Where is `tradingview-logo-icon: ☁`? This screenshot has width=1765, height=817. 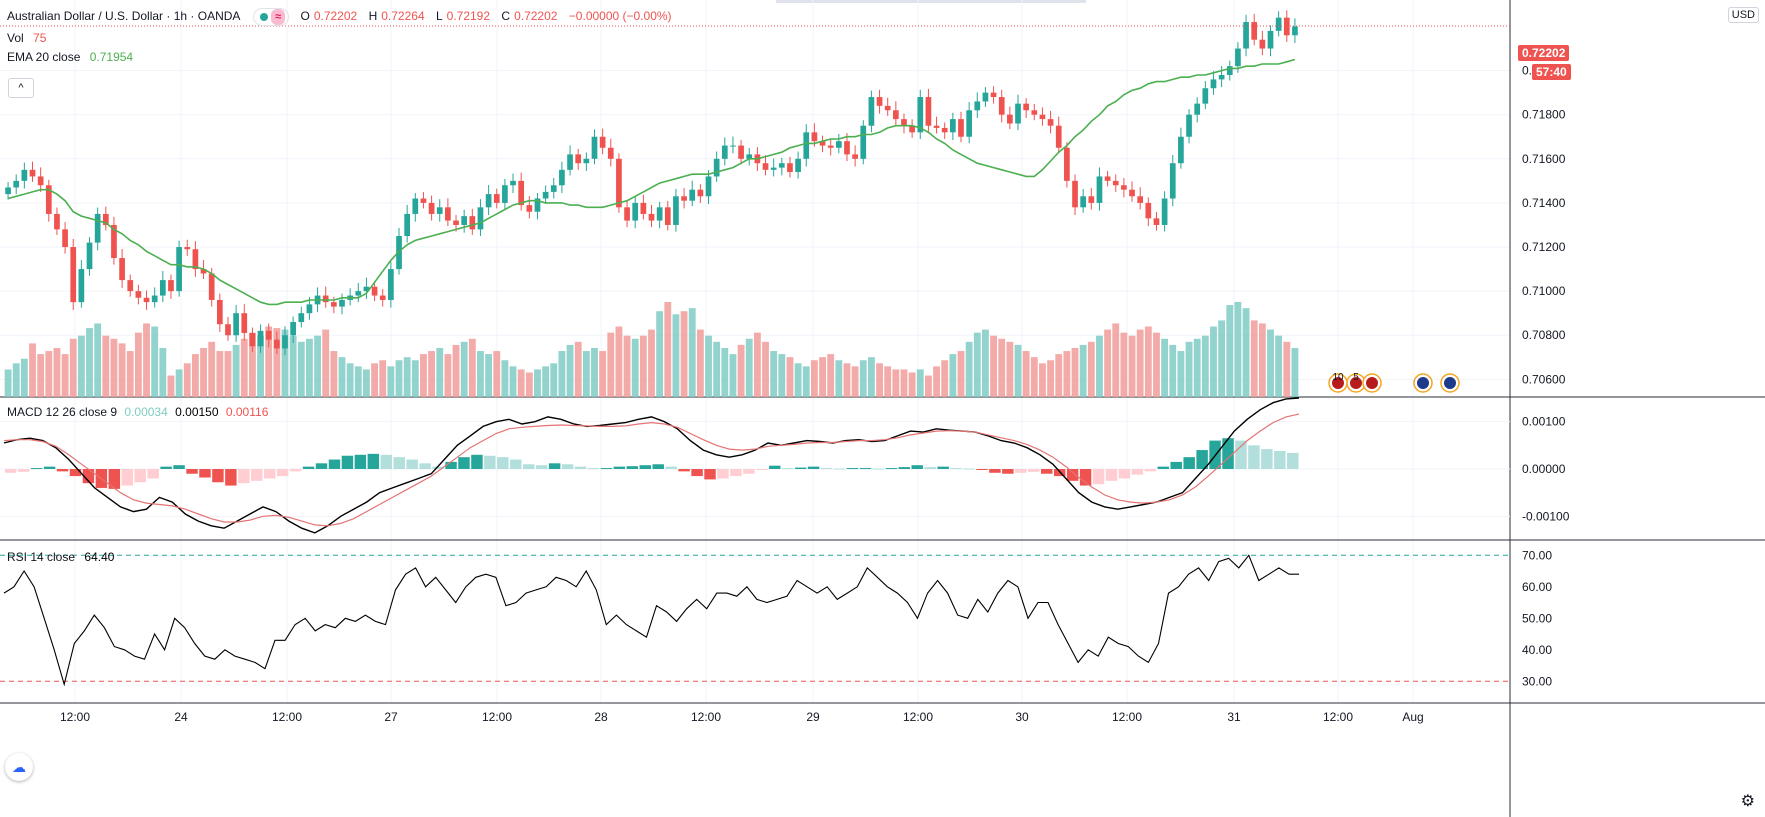
tradingview-logo-icon: ☁ is located at coordinates (19, 767).